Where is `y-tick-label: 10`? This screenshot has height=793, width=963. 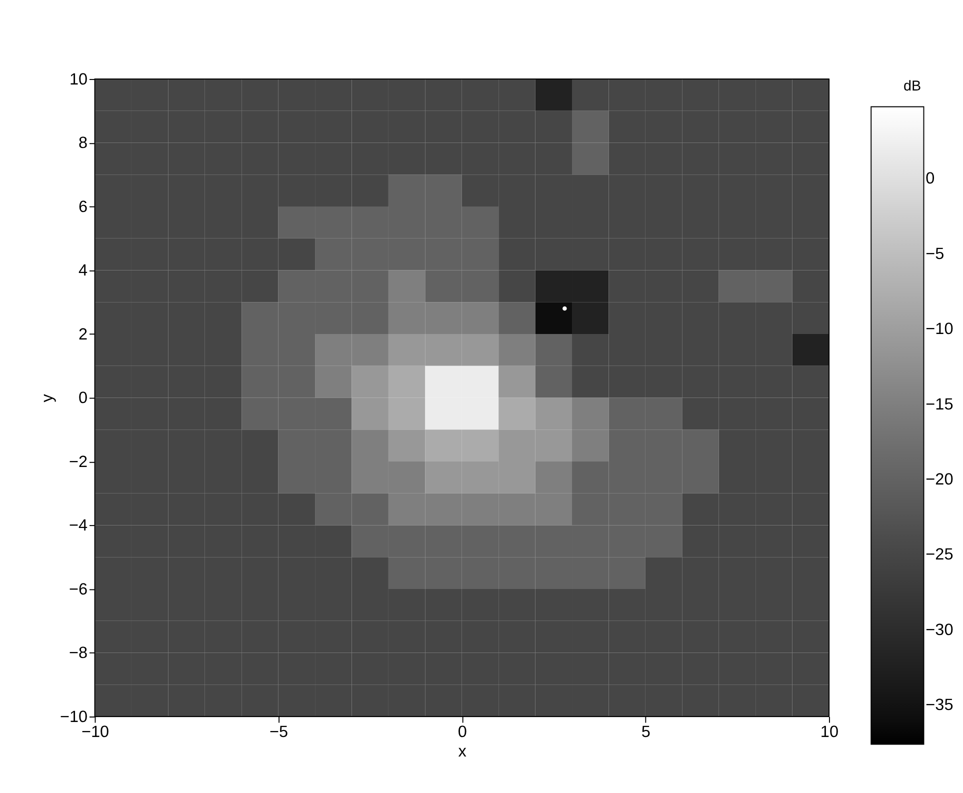 y-tick-label: 10 is located at coordinates (78, 79).